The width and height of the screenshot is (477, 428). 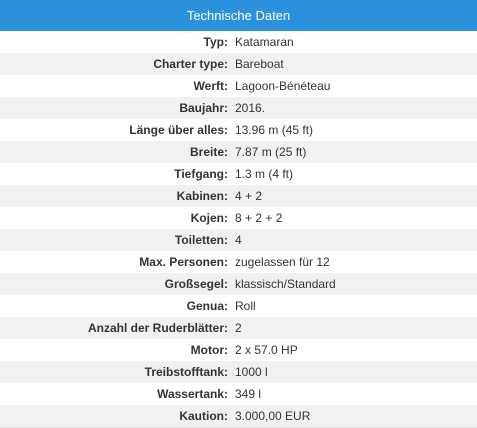 What do you see at coordinates (282, 262) in the screenshot?
I see `spec-value: zugelassen für 12` at bounding box center [282, 262].